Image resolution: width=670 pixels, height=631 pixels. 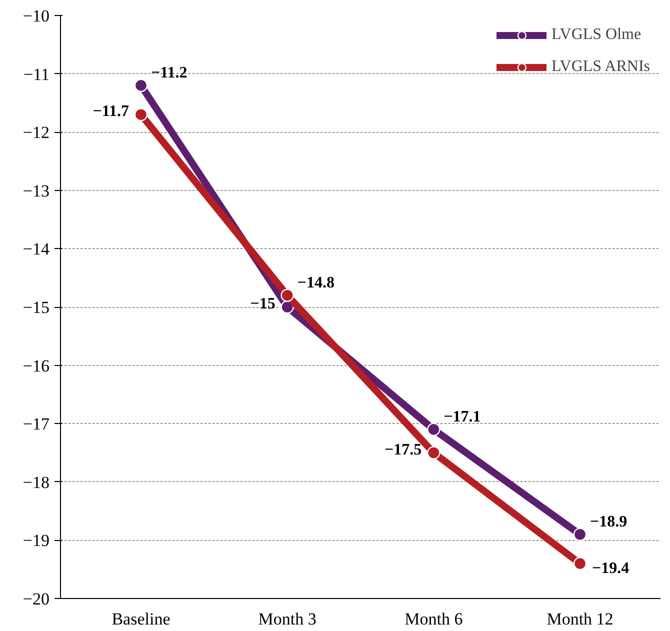 What do you see at coordinates (36, 599) in the screenshot?
I see `y-tick-label: −20` at bounding box center [36, 599].